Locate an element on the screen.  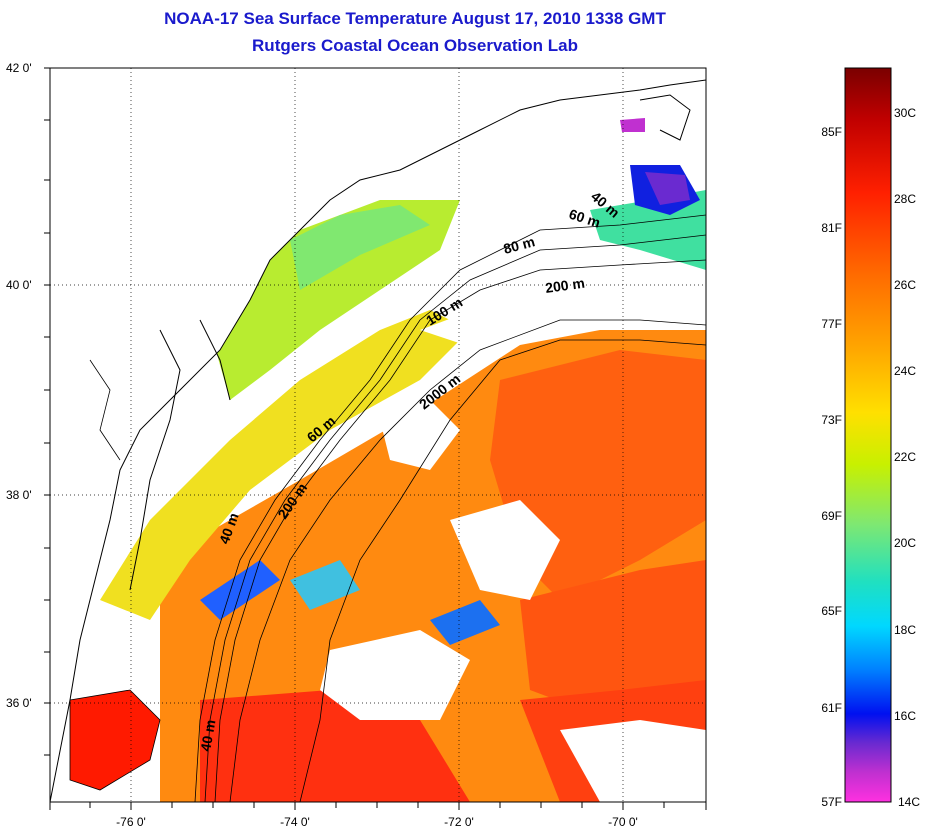
colorbar-f-label: 57F is located at coordinates (831, 802).